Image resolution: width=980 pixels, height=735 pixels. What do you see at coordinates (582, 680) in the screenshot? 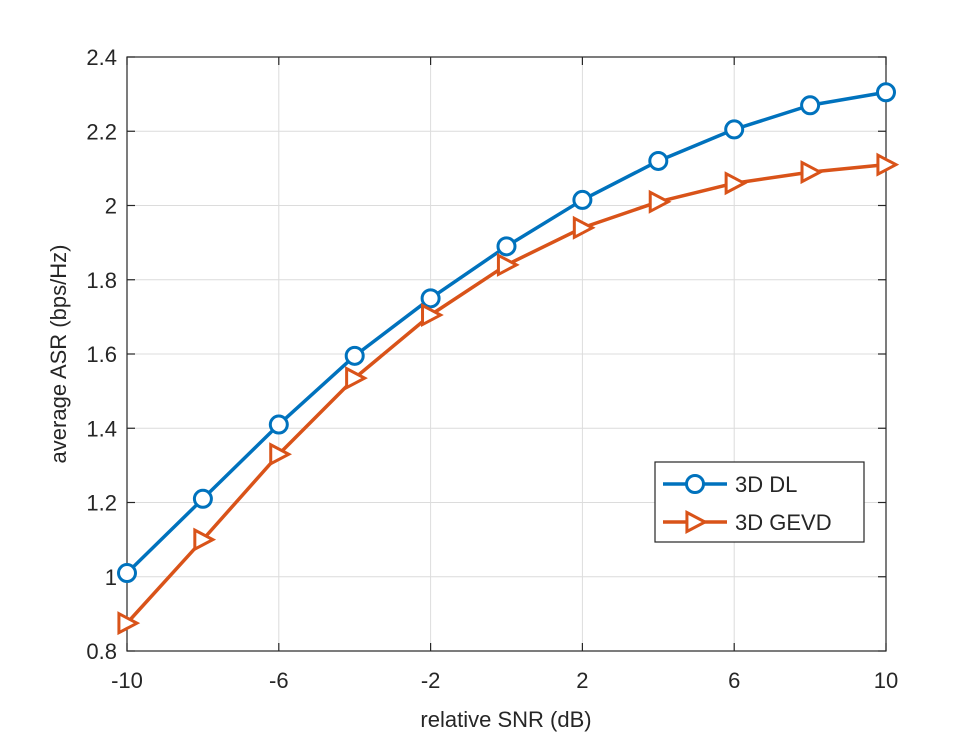
I see `x-tick-label: 2` at bounding box center [582, 680].